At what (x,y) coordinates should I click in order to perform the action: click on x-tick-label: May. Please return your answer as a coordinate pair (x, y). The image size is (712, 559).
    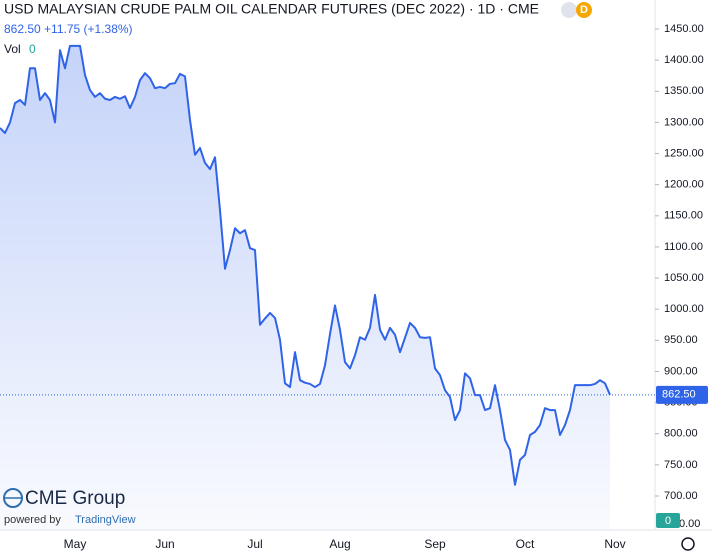
    Looking at the image, I should click on (75, 544).